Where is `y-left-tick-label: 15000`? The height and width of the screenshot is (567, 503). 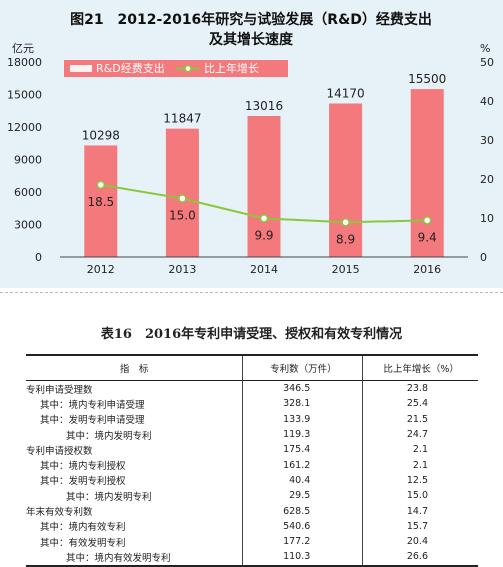 y-left-tick-label: 15000 is located at coordinates (24, 95).